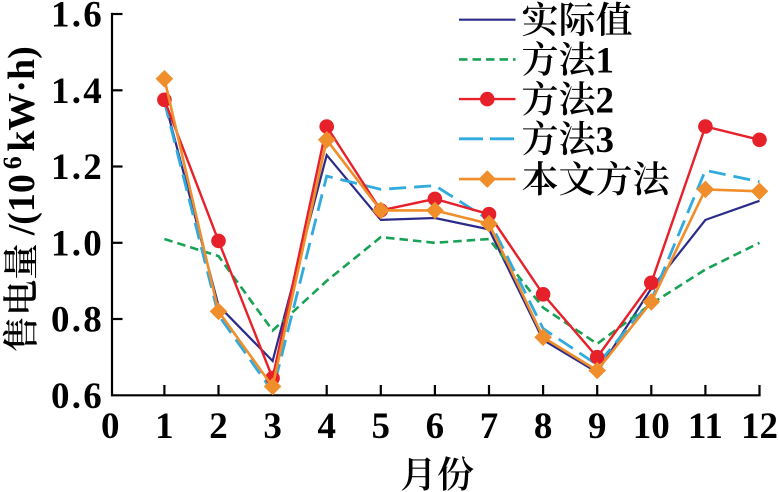 The image size is (779, 492). Describe the element at coordinates (543, 426) in the screenshot. I see `svg-text: 8` at that location.